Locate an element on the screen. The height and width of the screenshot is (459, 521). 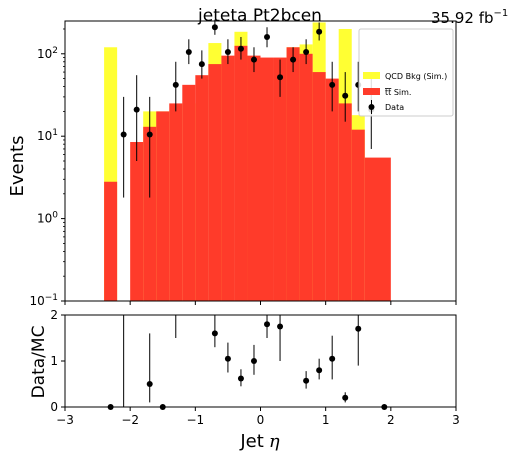
ratio-y-tick-label: 1 is located at coordinates (54, 361).